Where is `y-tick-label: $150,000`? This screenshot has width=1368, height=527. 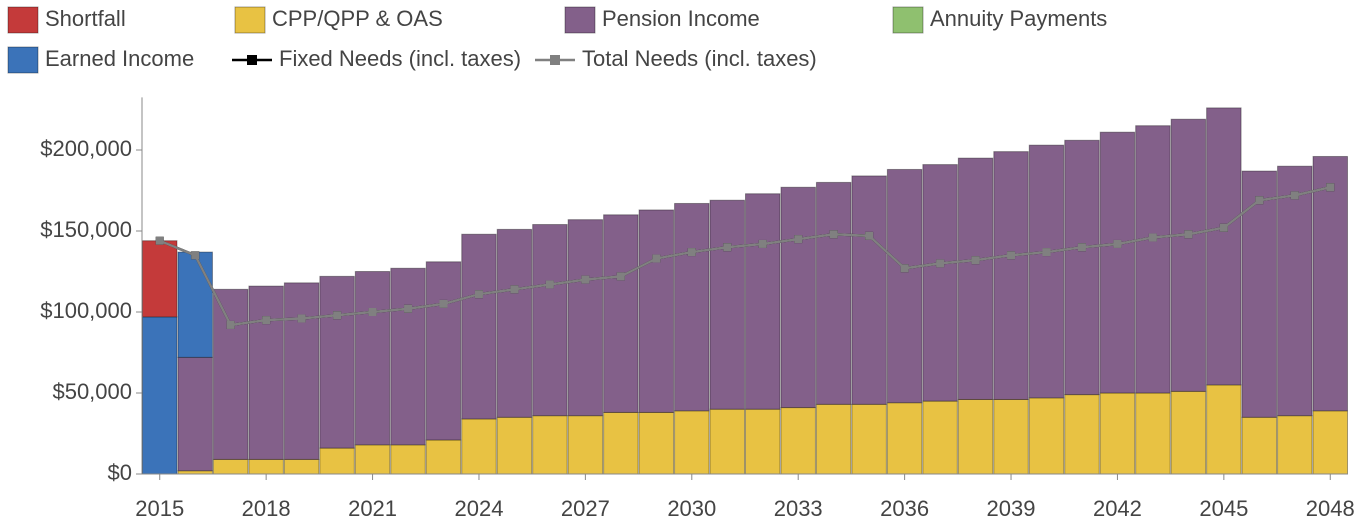
y-tick-label: $150,000 is located at coordinates (86, 229).